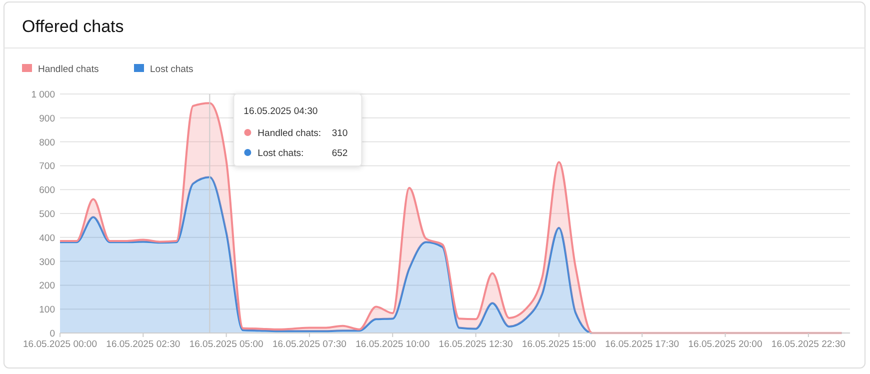 The width and height of the screenshot is (870, 374). I want to click on annotation: Handled chats:, so click(290, 133).